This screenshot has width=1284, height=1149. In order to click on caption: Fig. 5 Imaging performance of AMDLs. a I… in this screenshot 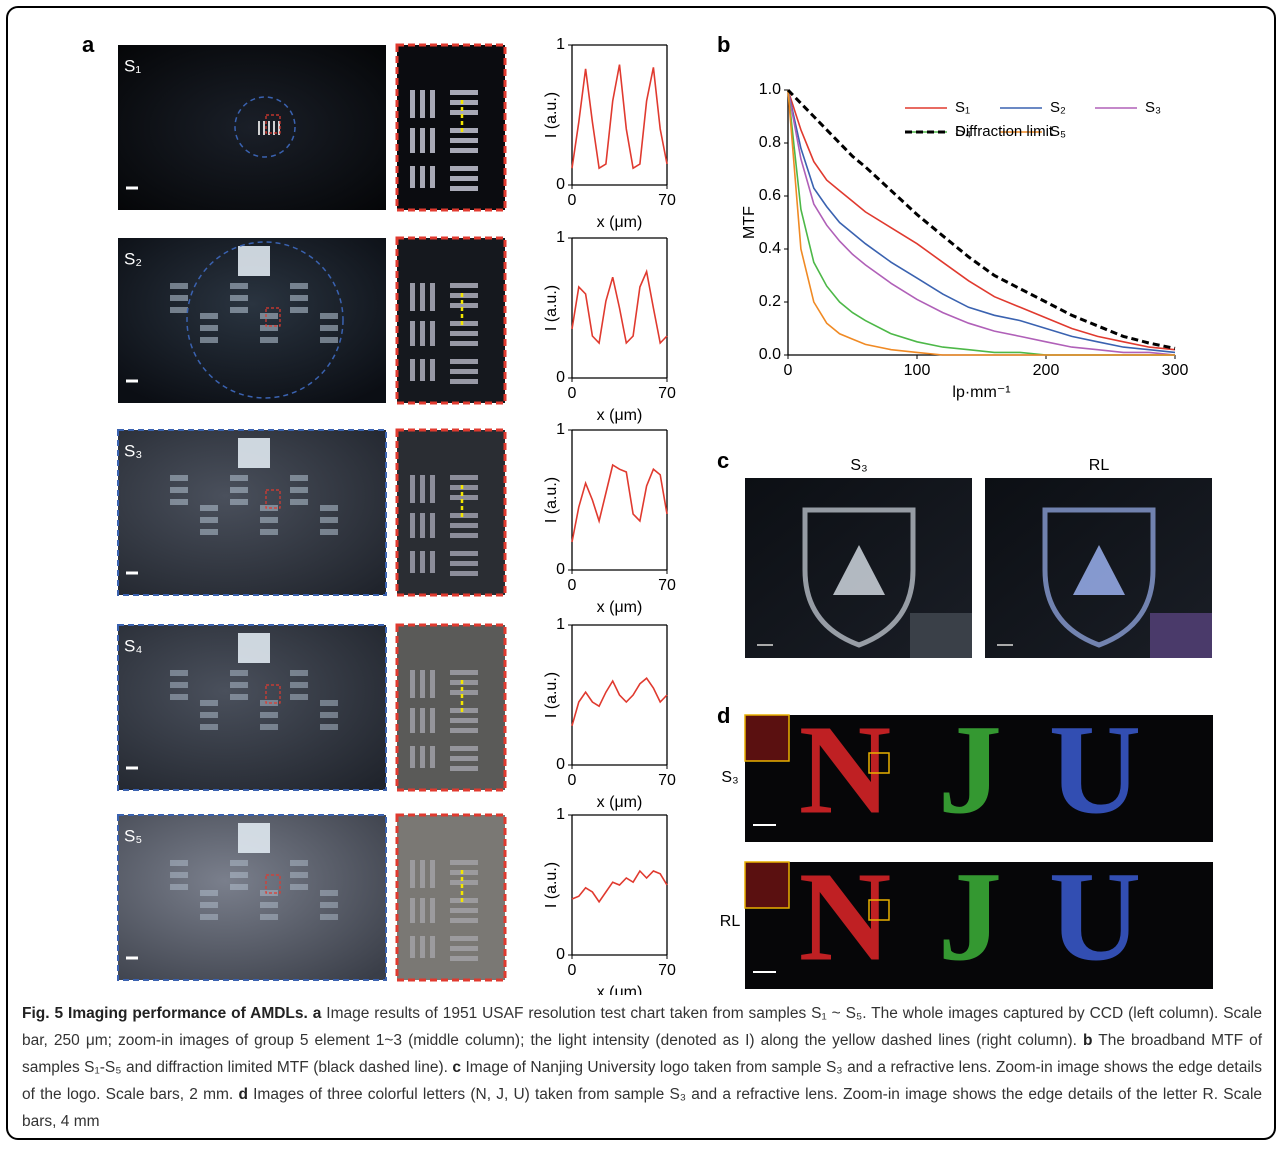, I will do `click(642, 1067)`.